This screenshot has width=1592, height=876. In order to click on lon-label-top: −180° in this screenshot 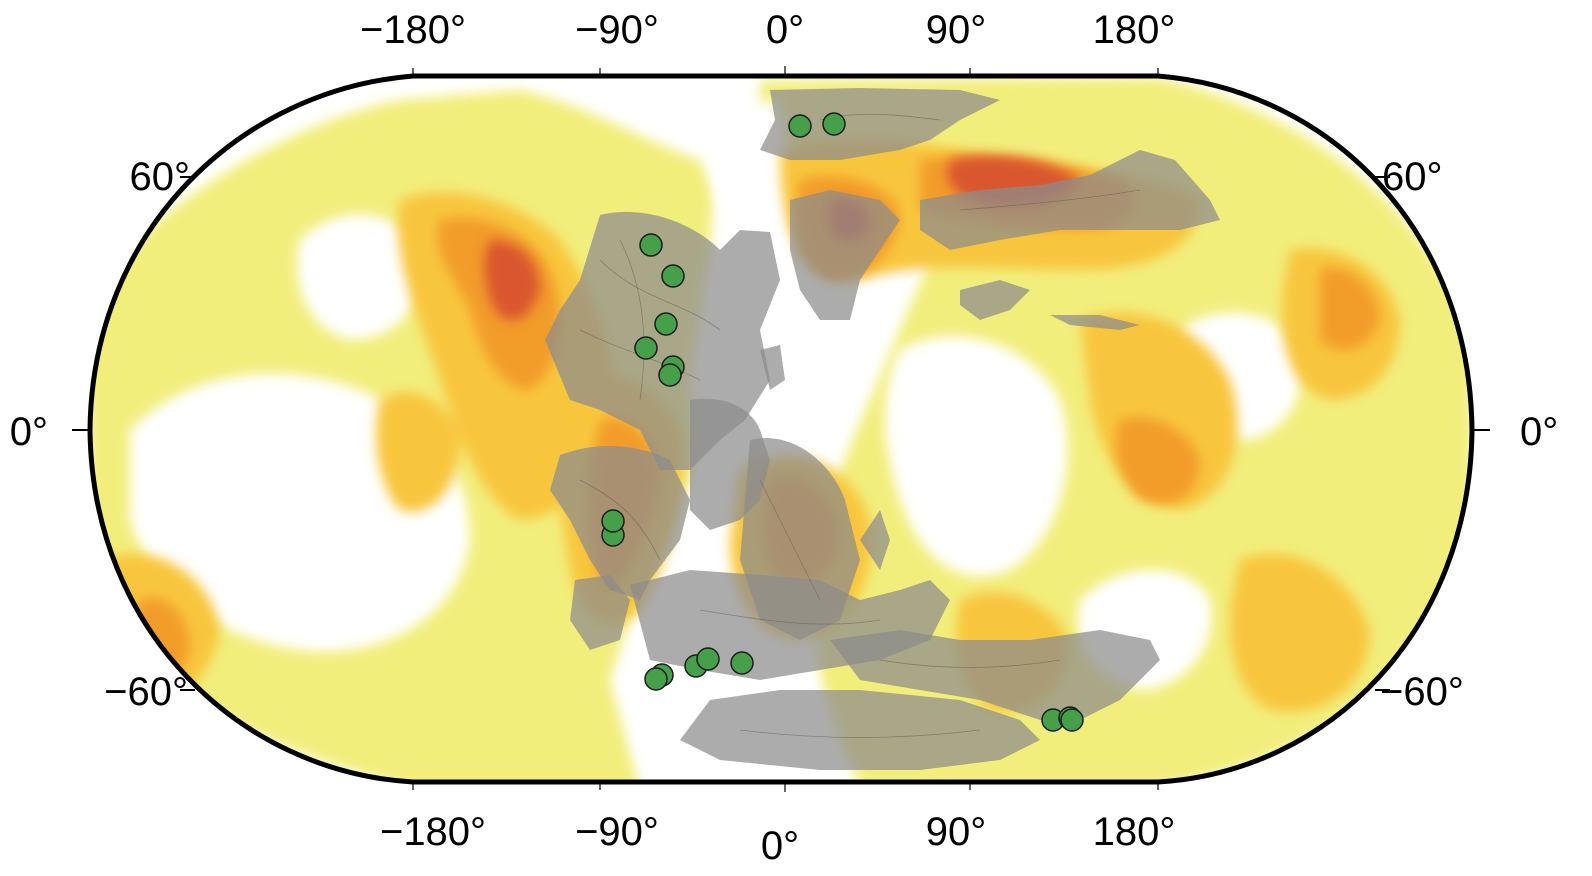, I will do `click(413, 30)`.